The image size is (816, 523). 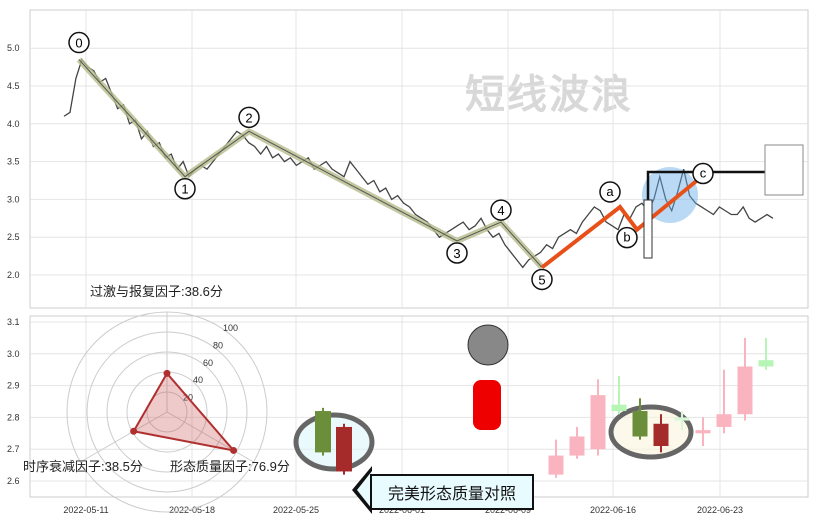 I want to click on y-tick-label: 2.7, so click(x=13, y=449).